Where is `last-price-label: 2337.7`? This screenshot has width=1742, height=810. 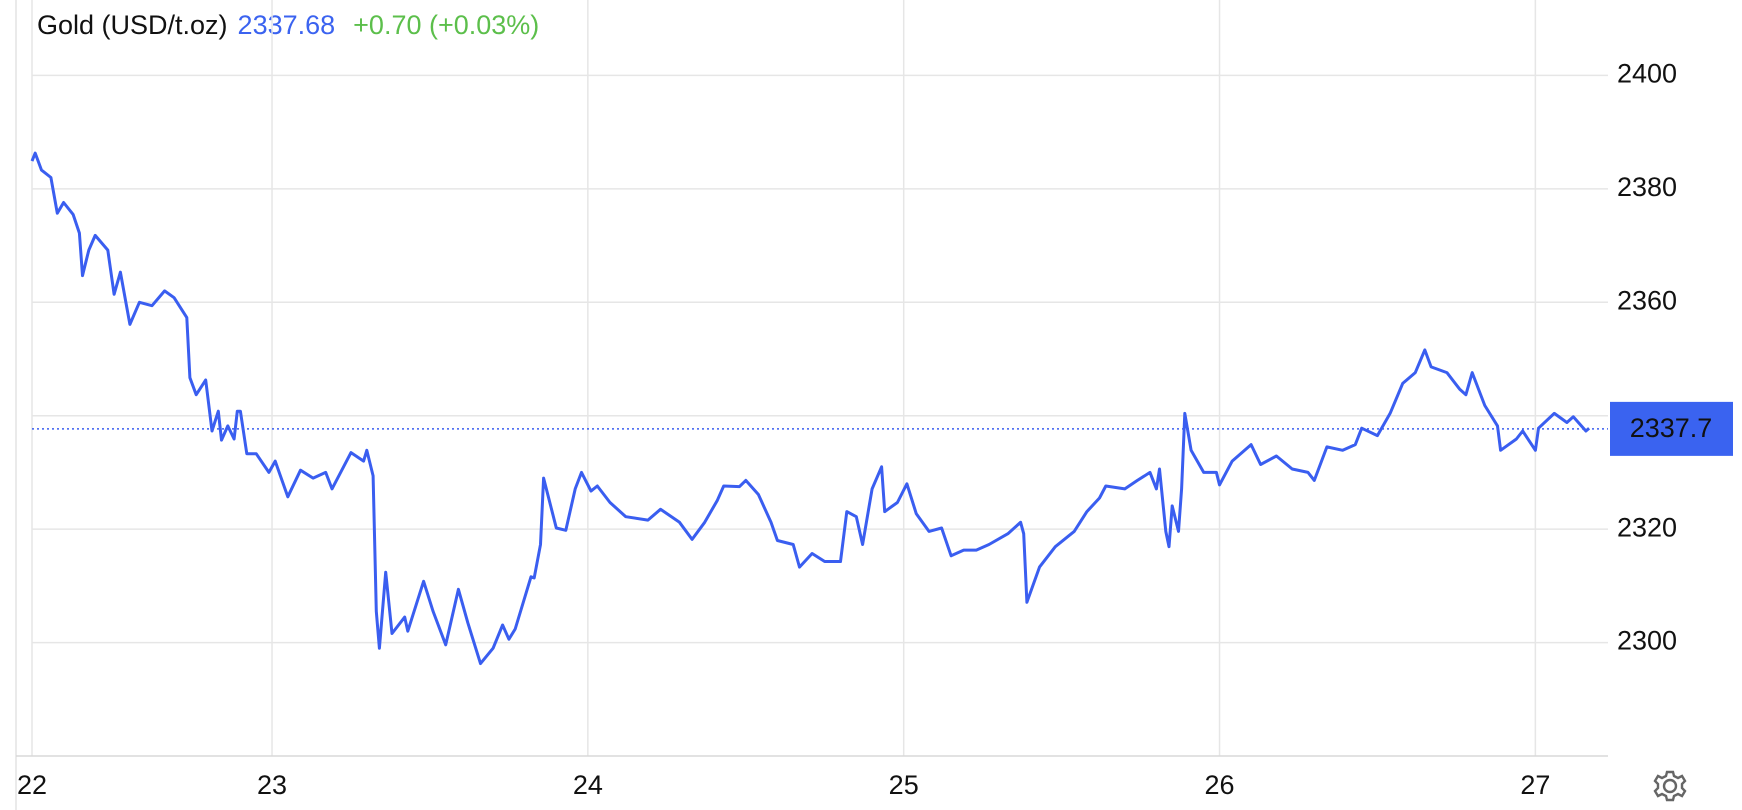
last-price-label: 2337.7 is located at coordinates (1671, 428).